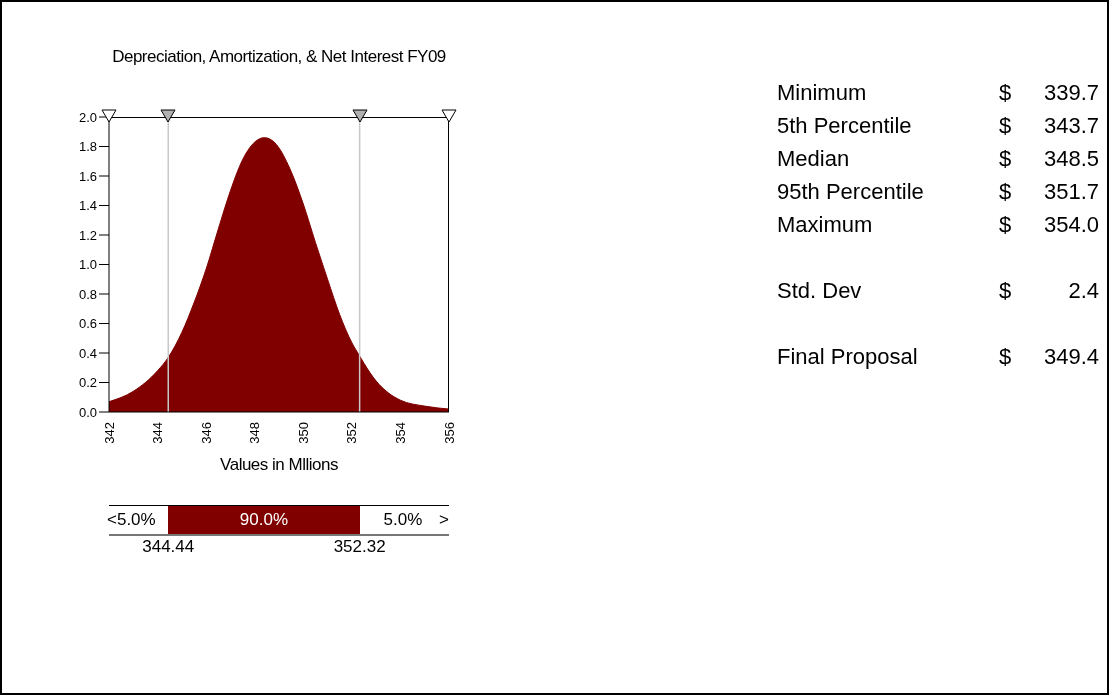 The width and height of the screenshot is (1109, 695). I want to click on text: Final Proposal $ 349.4, so click(938, 356).